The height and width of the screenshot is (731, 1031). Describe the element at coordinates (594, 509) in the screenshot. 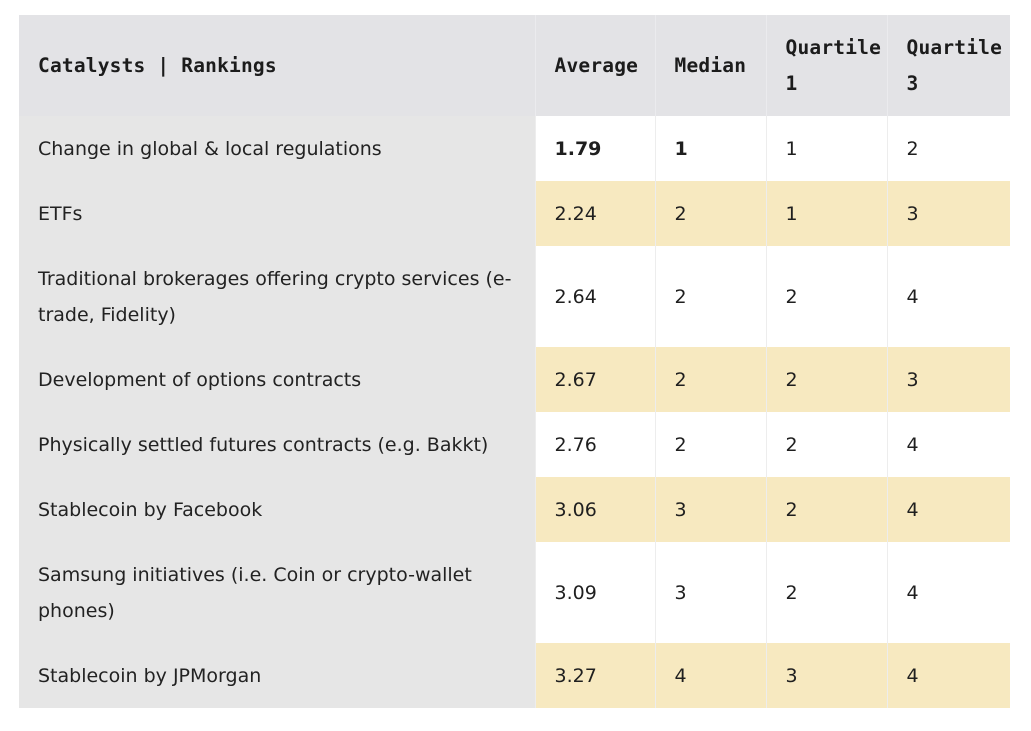

I see `average-cell: 3.06` at that location.